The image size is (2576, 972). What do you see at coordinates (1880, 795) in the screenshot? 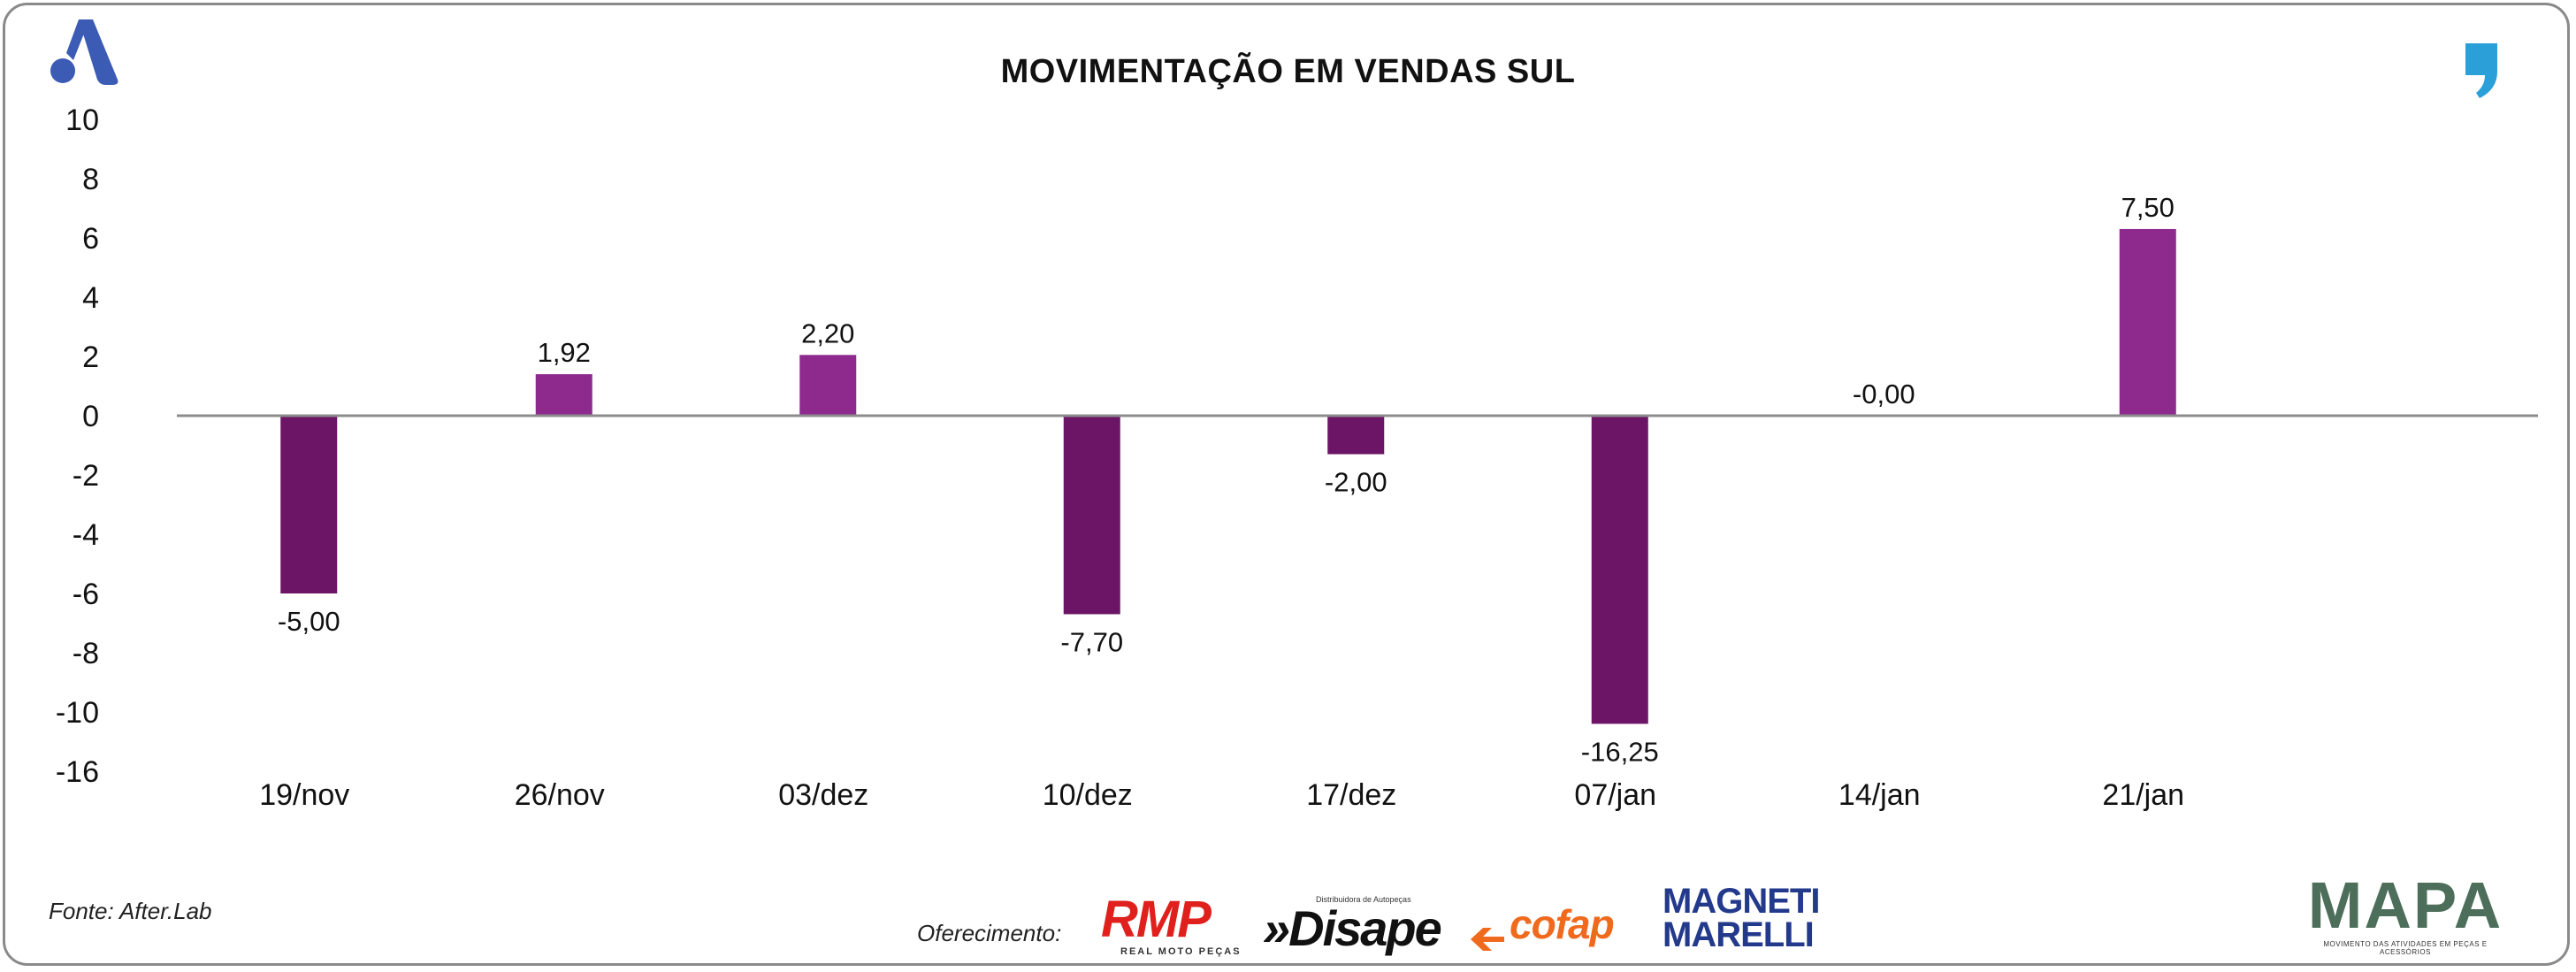
I see `x-tick-label: 14/jan` at bounding box center [1880, 795].